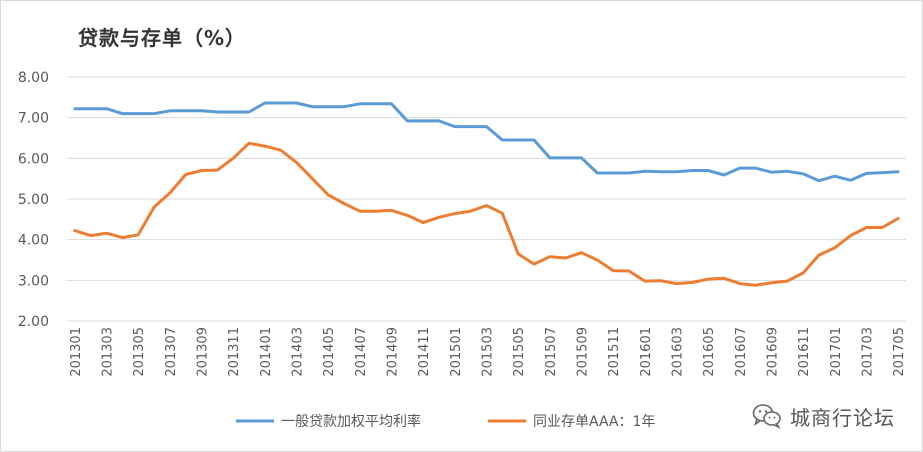  What do you see at coordinates (171, 352) in the screenshot?
I see `x-tick-label: 201307` at bounding box center [171, 352].